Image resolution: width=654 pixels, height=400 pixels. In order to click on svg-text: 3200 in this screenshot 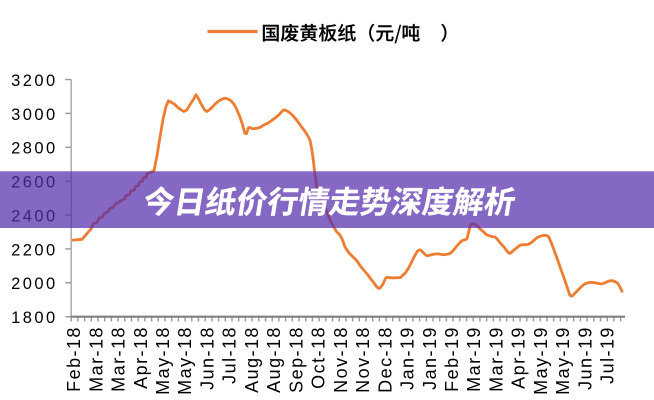, I will do `click(34, 81)`.